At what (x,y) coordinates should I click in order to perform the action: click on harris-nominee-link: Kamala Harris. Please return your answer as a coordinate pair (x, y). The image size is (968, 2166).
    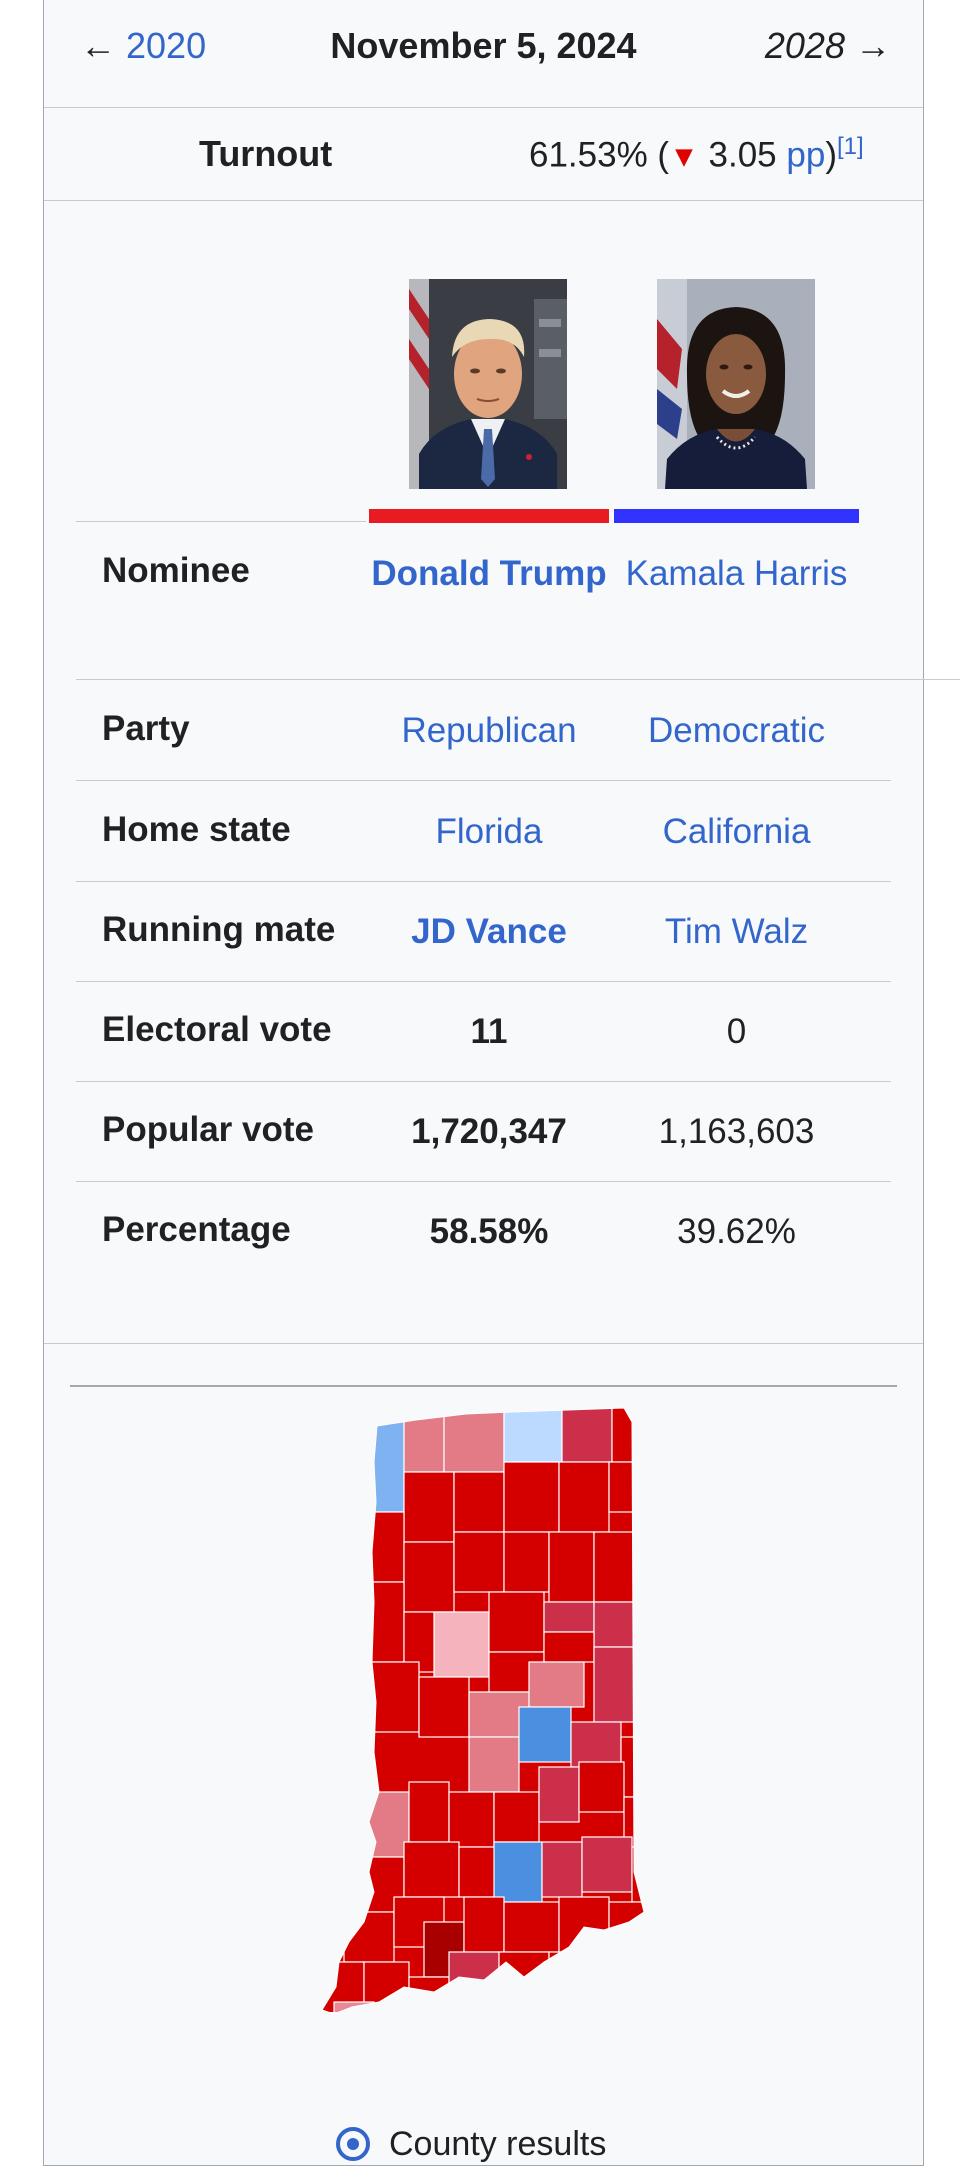
    Looking at the image, I should click on (736, 573).